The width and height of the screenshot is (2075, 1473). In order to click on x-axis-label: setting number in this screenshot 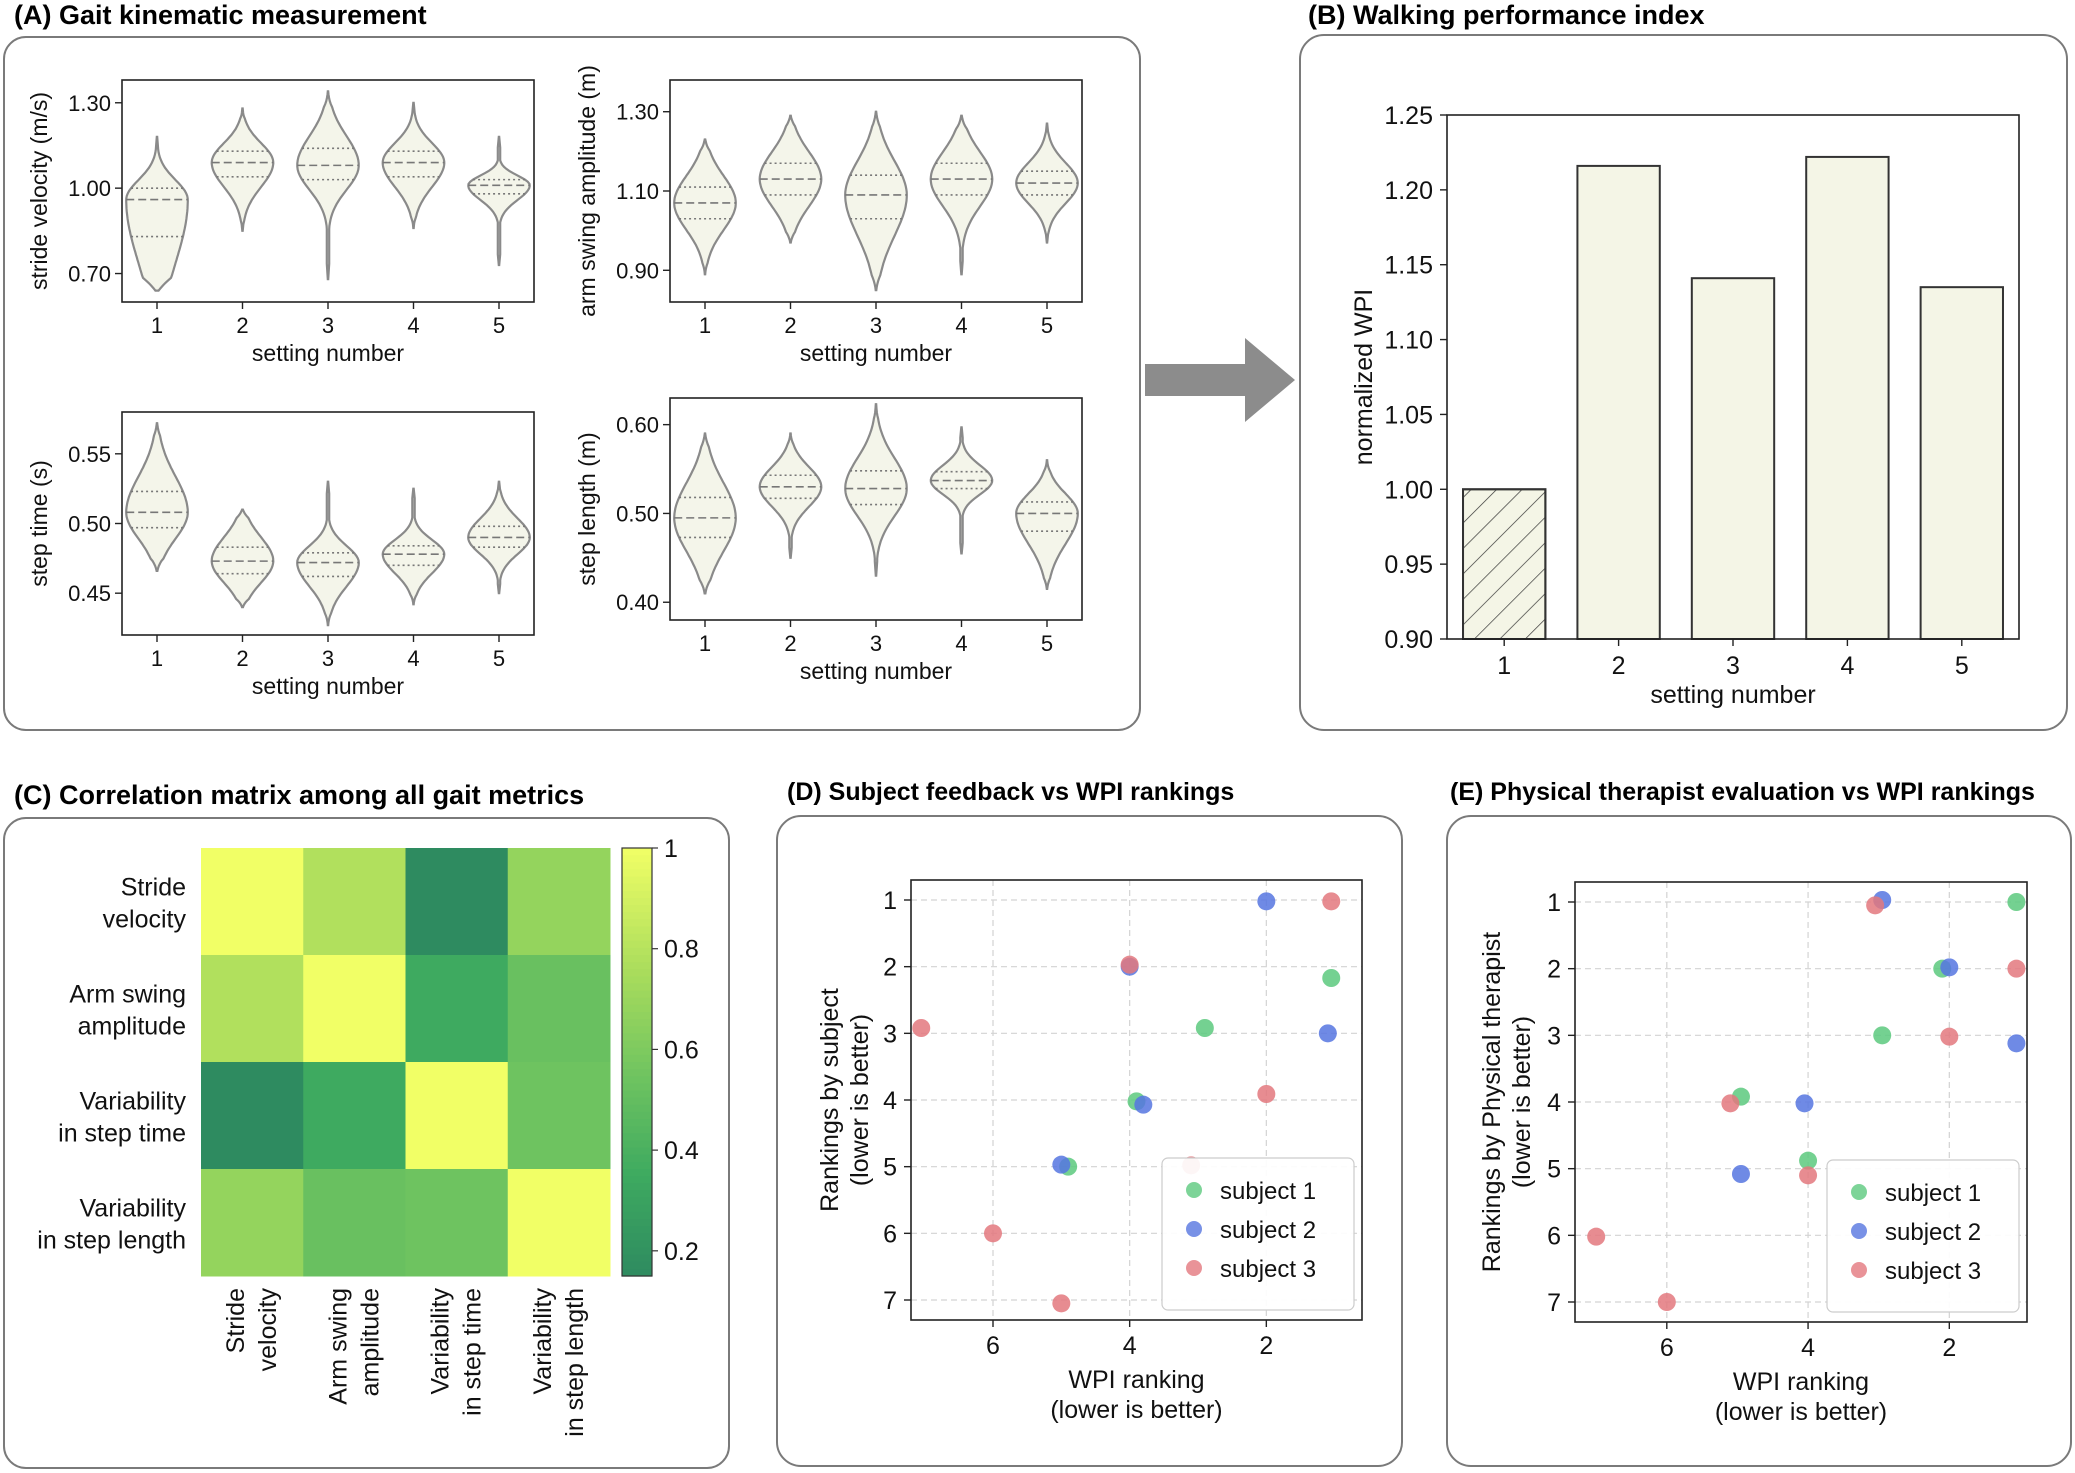, I will do `click(876, 671)`.